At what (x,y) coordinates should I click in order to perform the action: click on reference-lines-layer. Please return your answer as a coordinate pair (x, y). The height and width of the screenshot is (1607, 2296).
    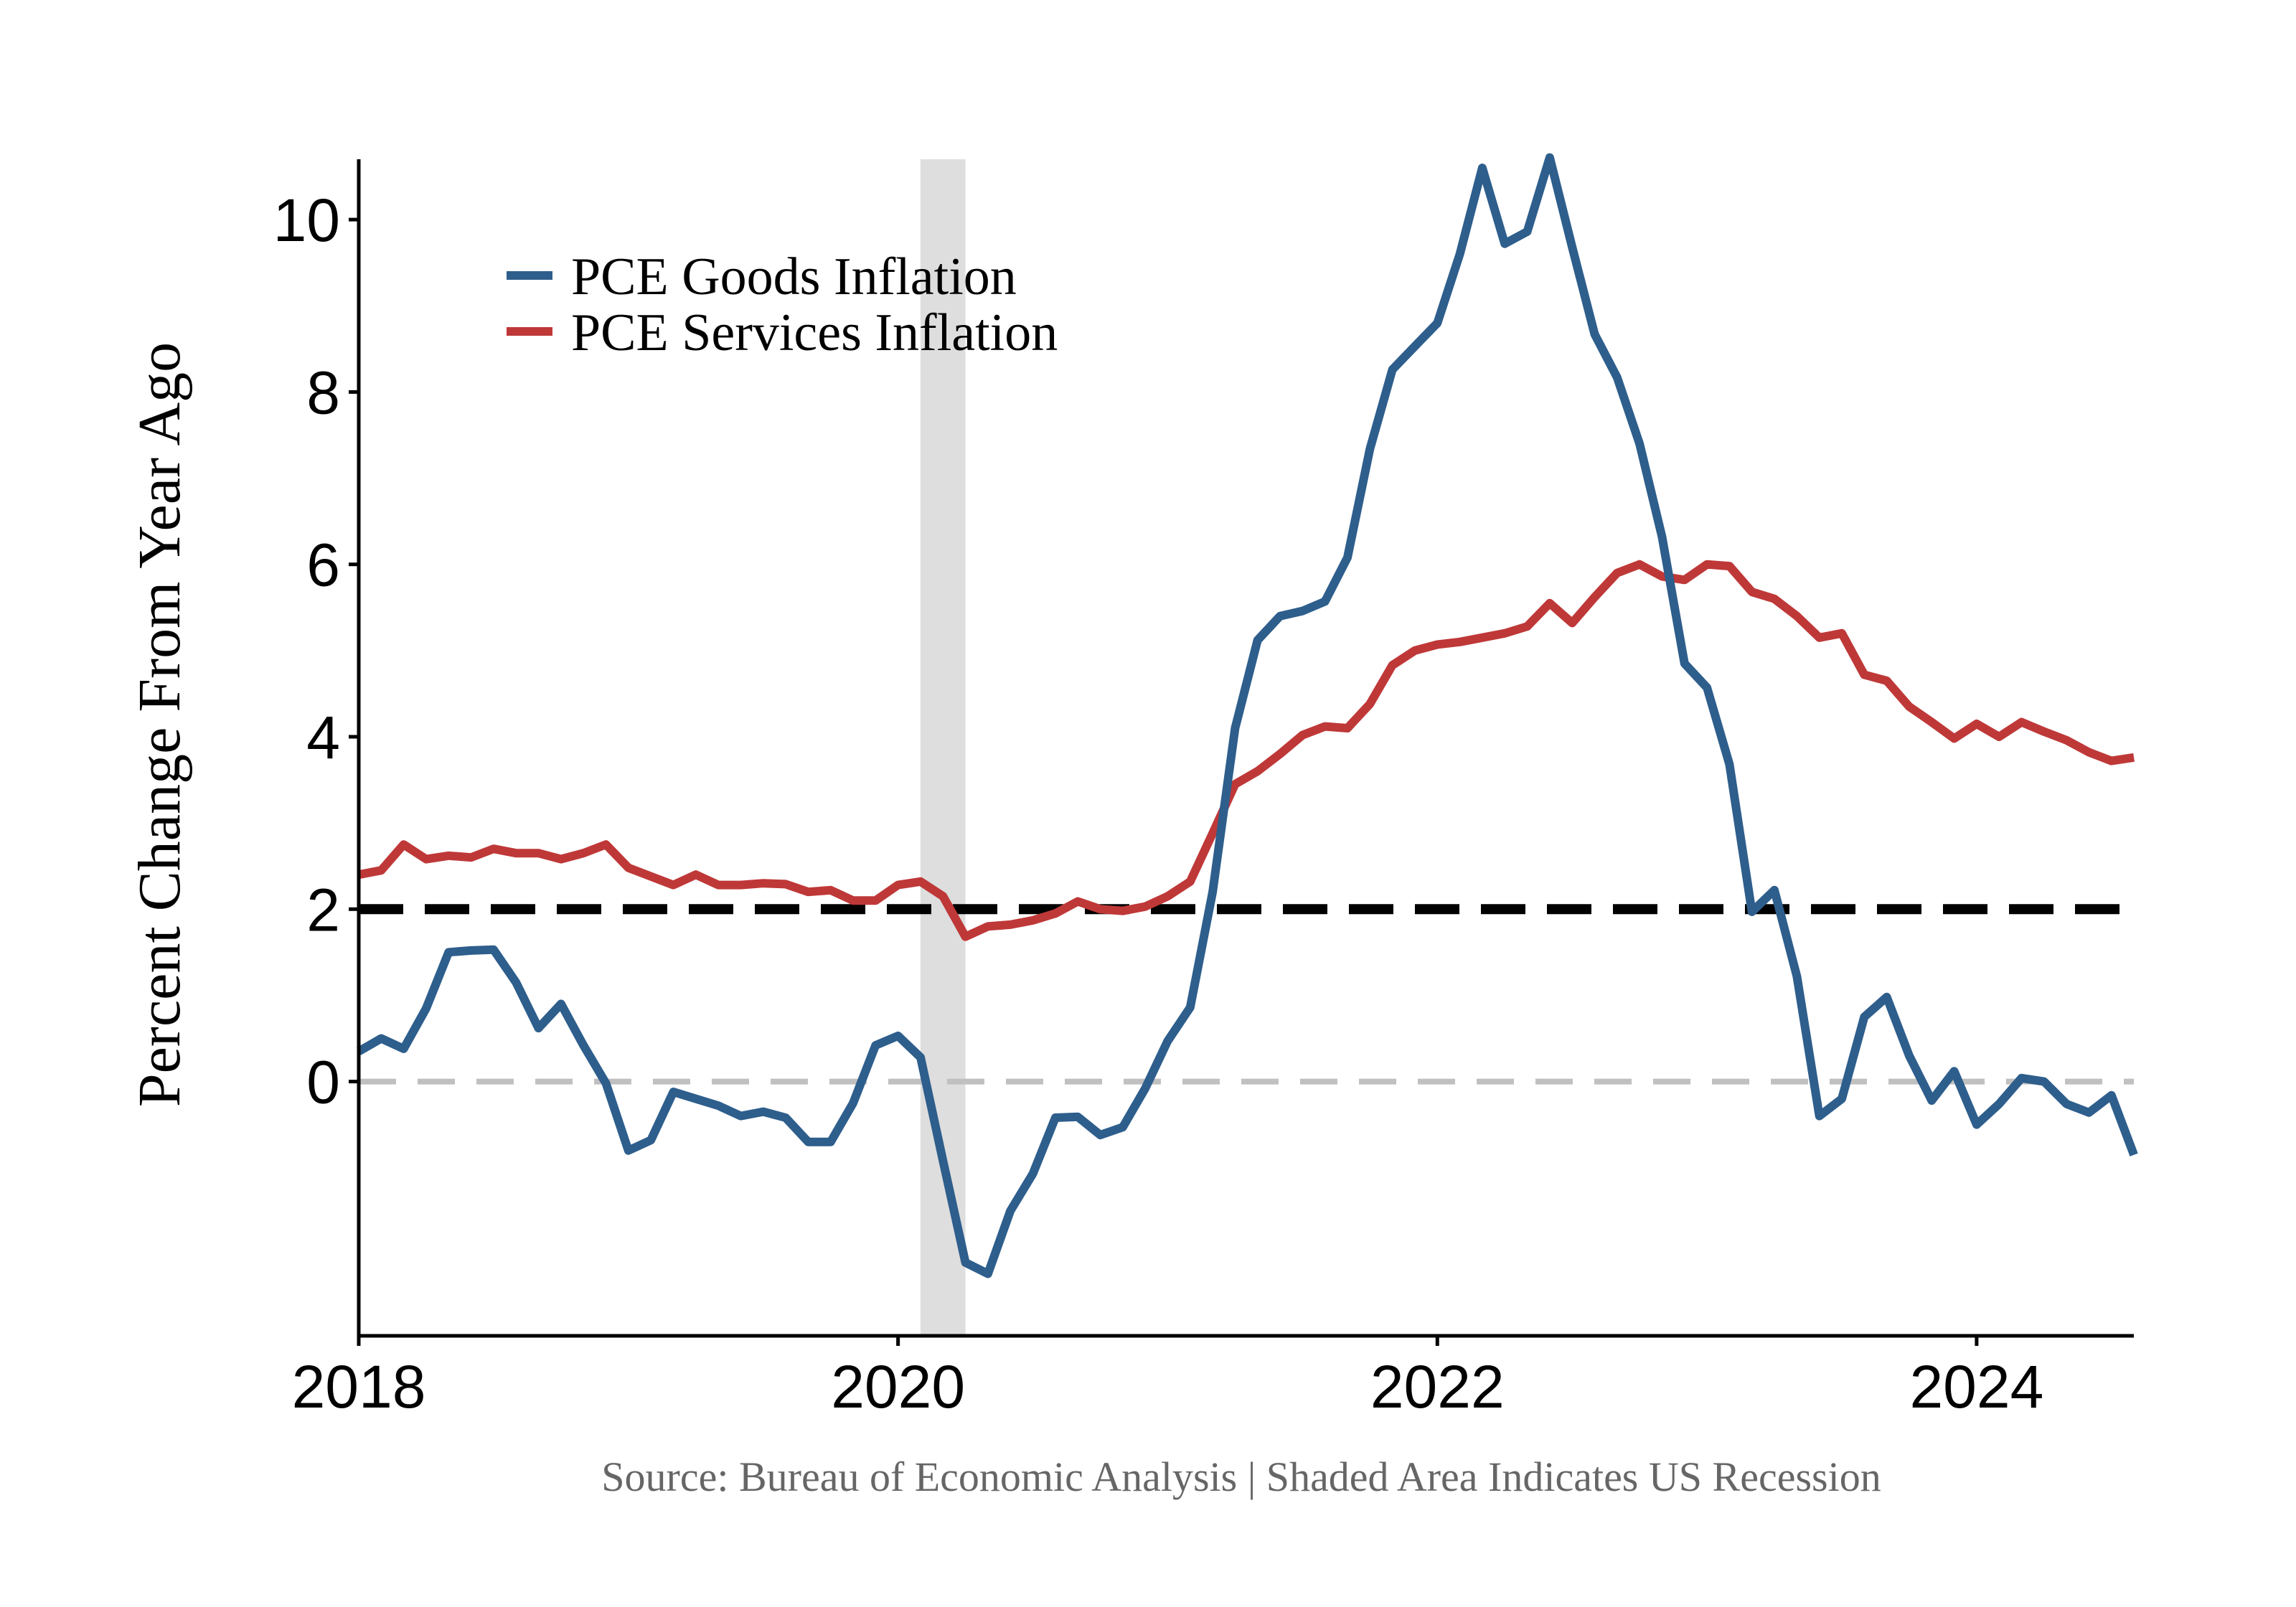
    Looking at the image, I should click on (1246, 994).